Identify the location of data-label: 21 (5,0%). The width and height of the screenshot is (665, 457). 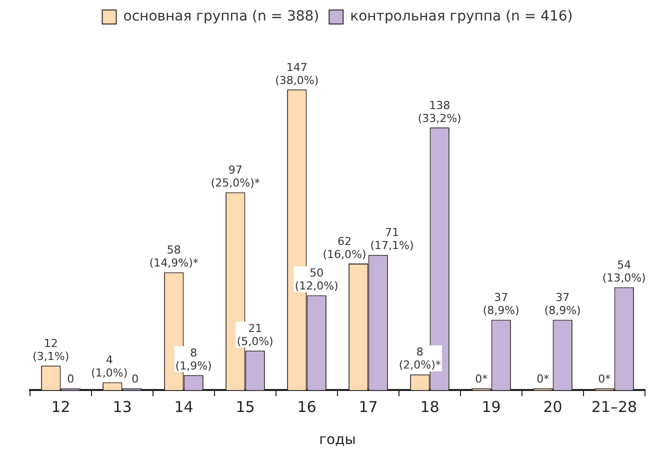
(255, 335).